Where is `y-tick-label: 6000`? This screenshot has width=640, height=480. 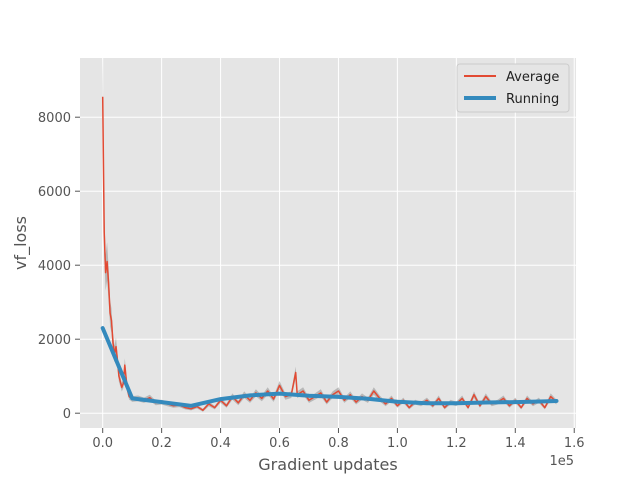 y-tick-label: 6000 is located at coordinates (54, 192).